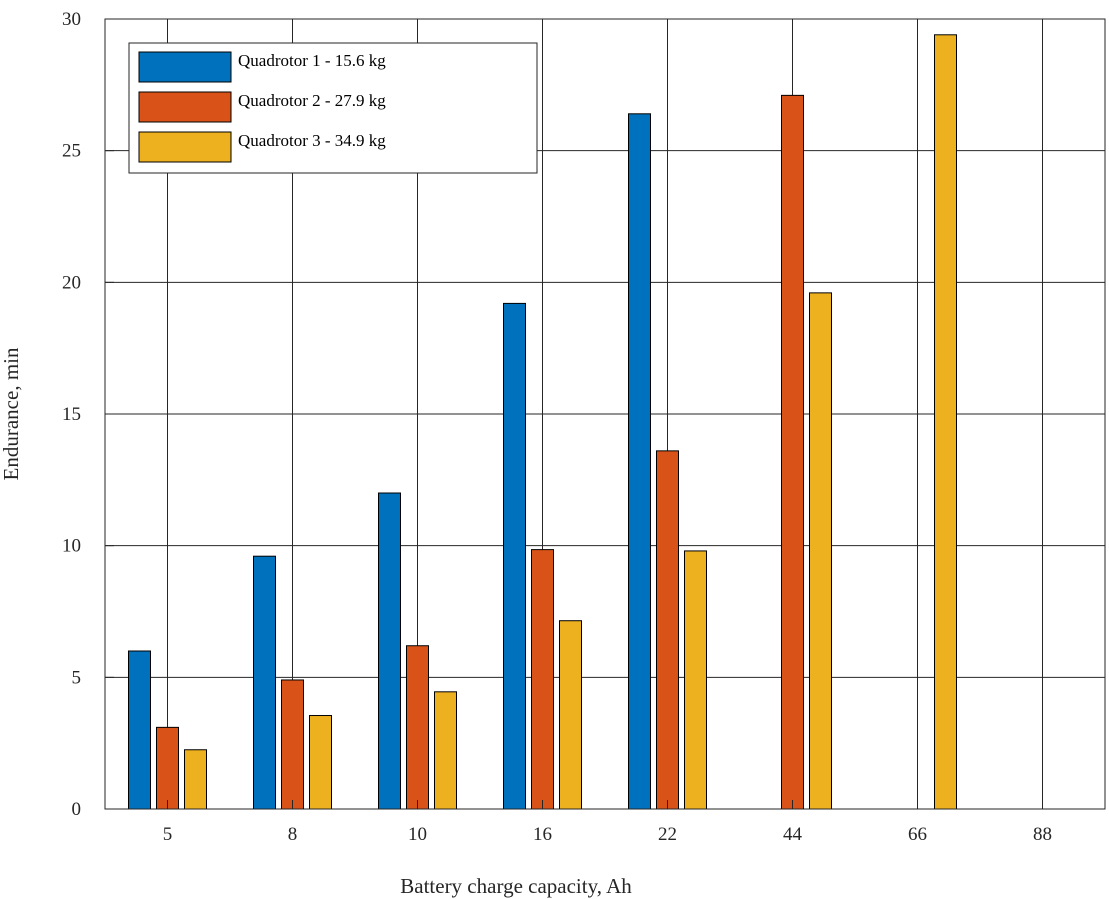 This screenshot has width=1109, height=899. I want to click on x-tick-label: 16, so click(542, 834).